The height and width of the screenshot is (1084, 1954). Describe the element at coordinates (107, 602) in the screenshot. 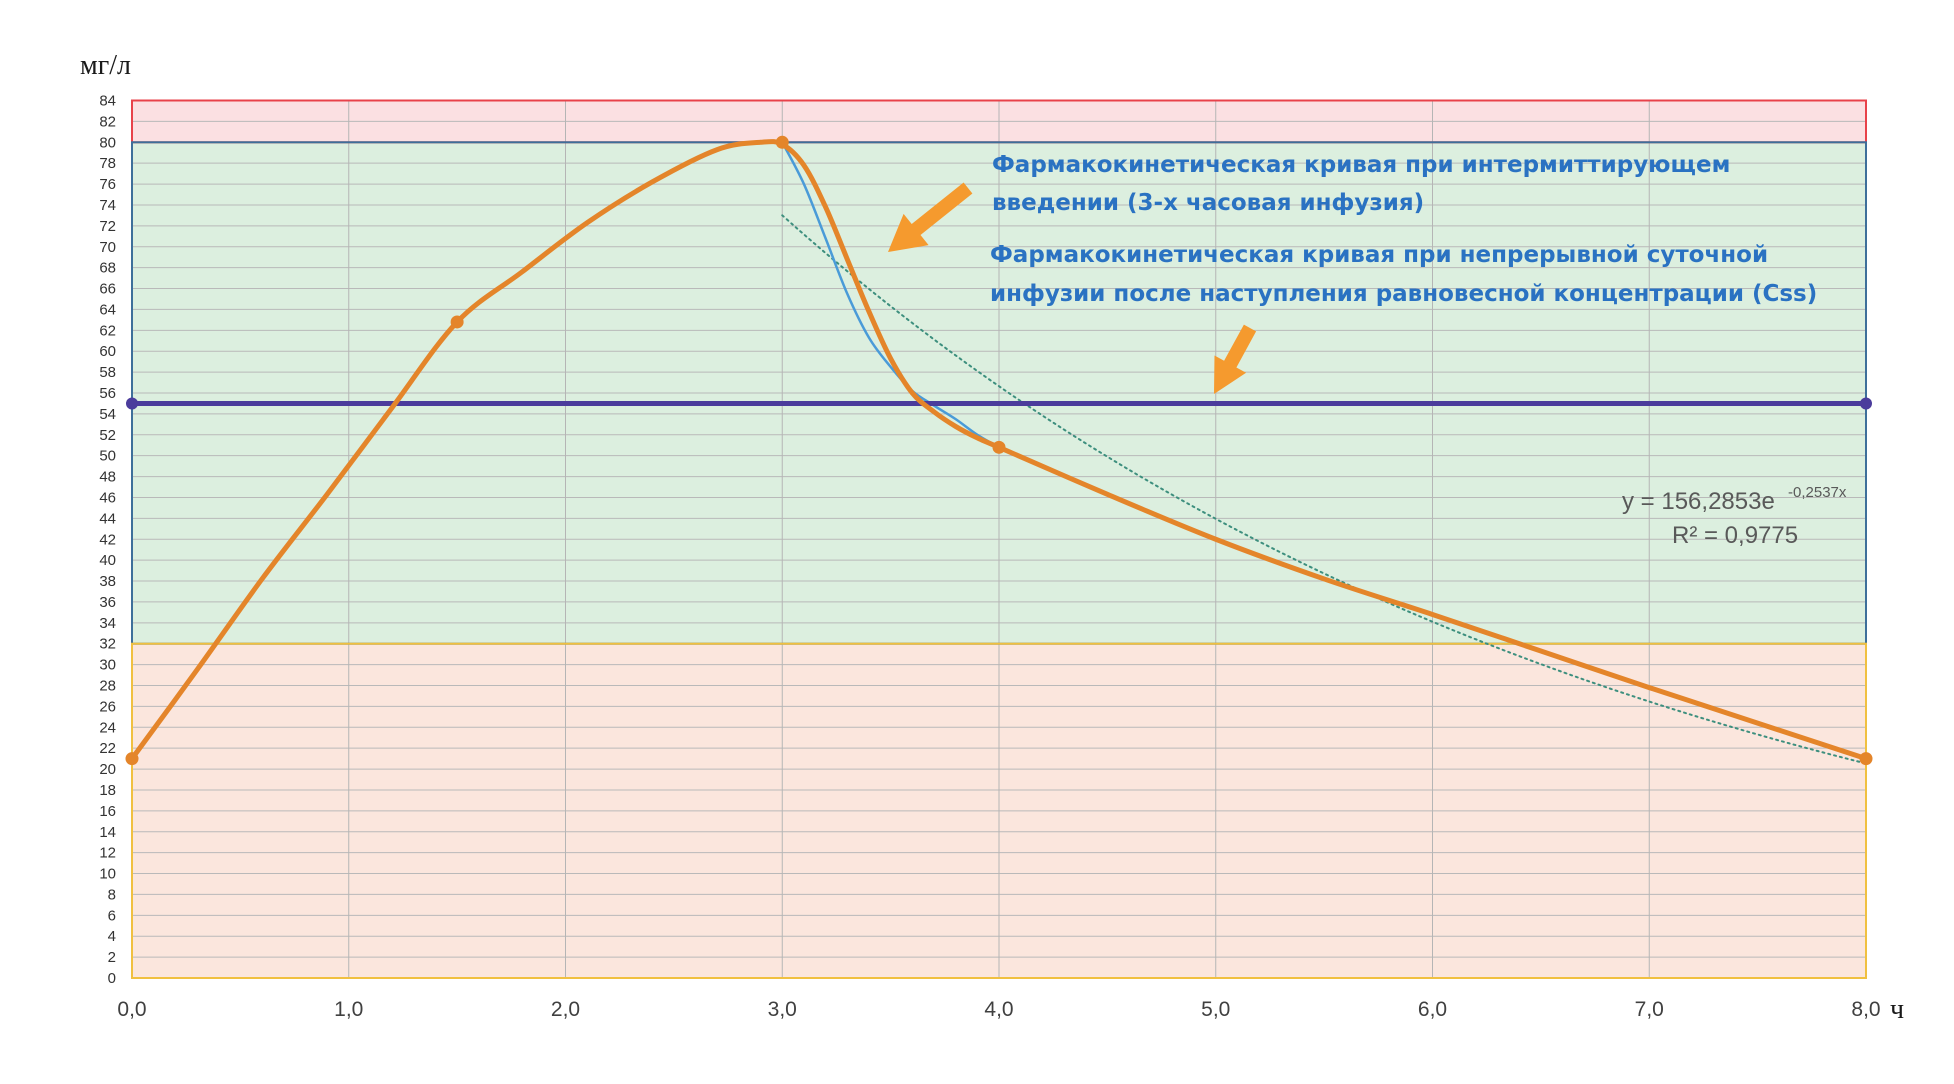

I see `y-tick-label: 36` at that location.